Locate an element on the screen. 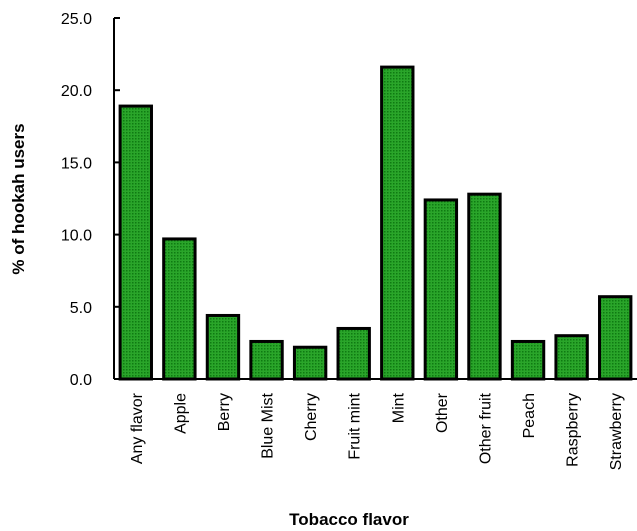 This screenshot has width=637, height=531. y-axis-title: % of hookah users is located at coordinates (18, 198).